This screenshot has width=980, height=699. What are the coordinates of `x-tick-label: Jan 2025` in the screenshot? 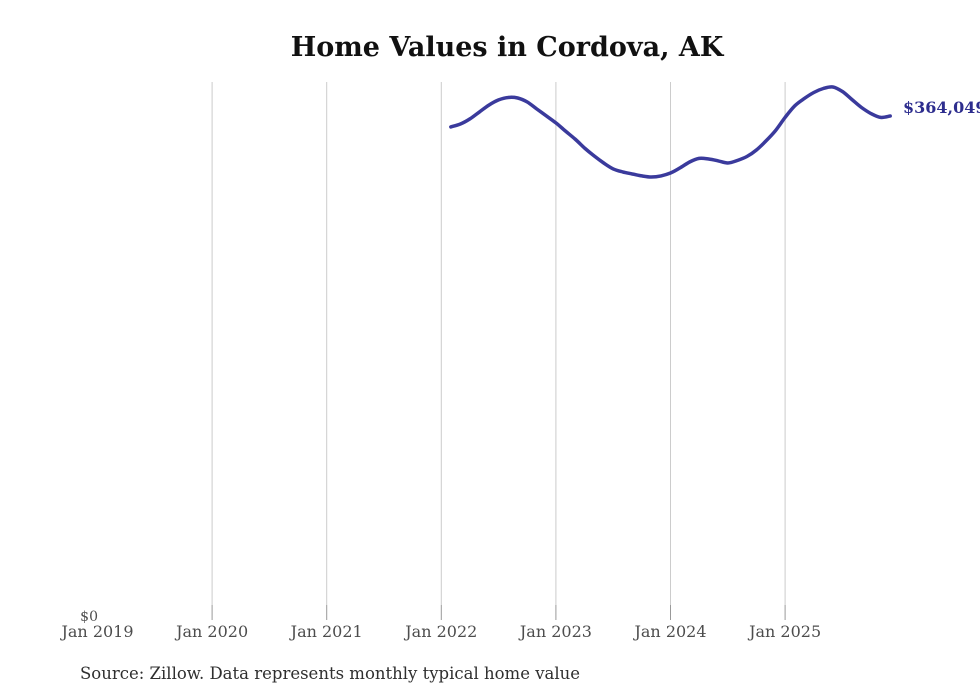 It's located at (785, 631).